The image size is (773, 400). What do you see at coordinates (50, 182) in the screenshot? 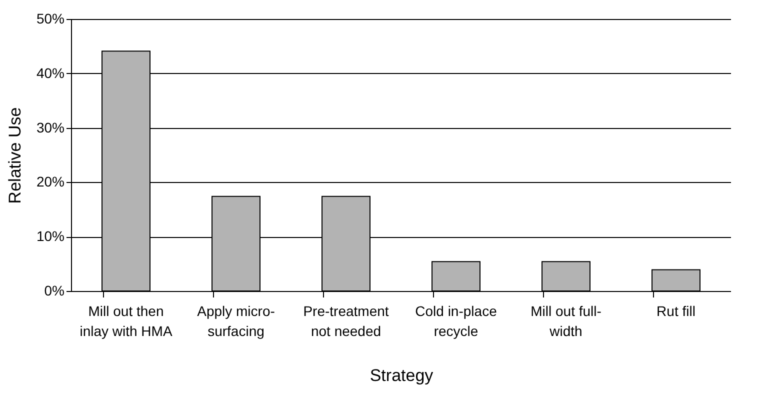
I see `y-tick-label: 20%` at bounding box center [50, 182].